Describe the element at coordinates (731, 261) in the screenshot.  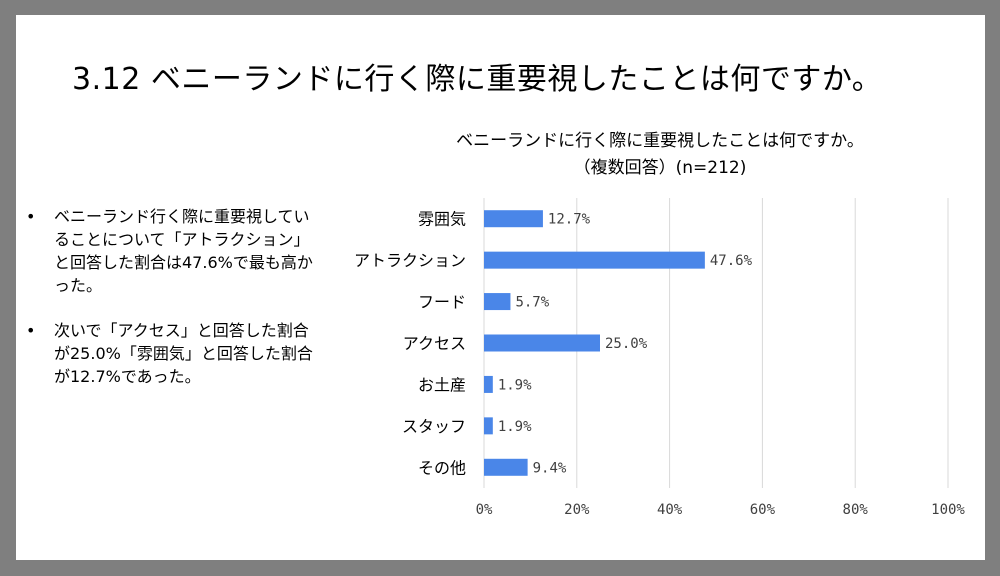
I see `data-label: 47.6%` at that location.